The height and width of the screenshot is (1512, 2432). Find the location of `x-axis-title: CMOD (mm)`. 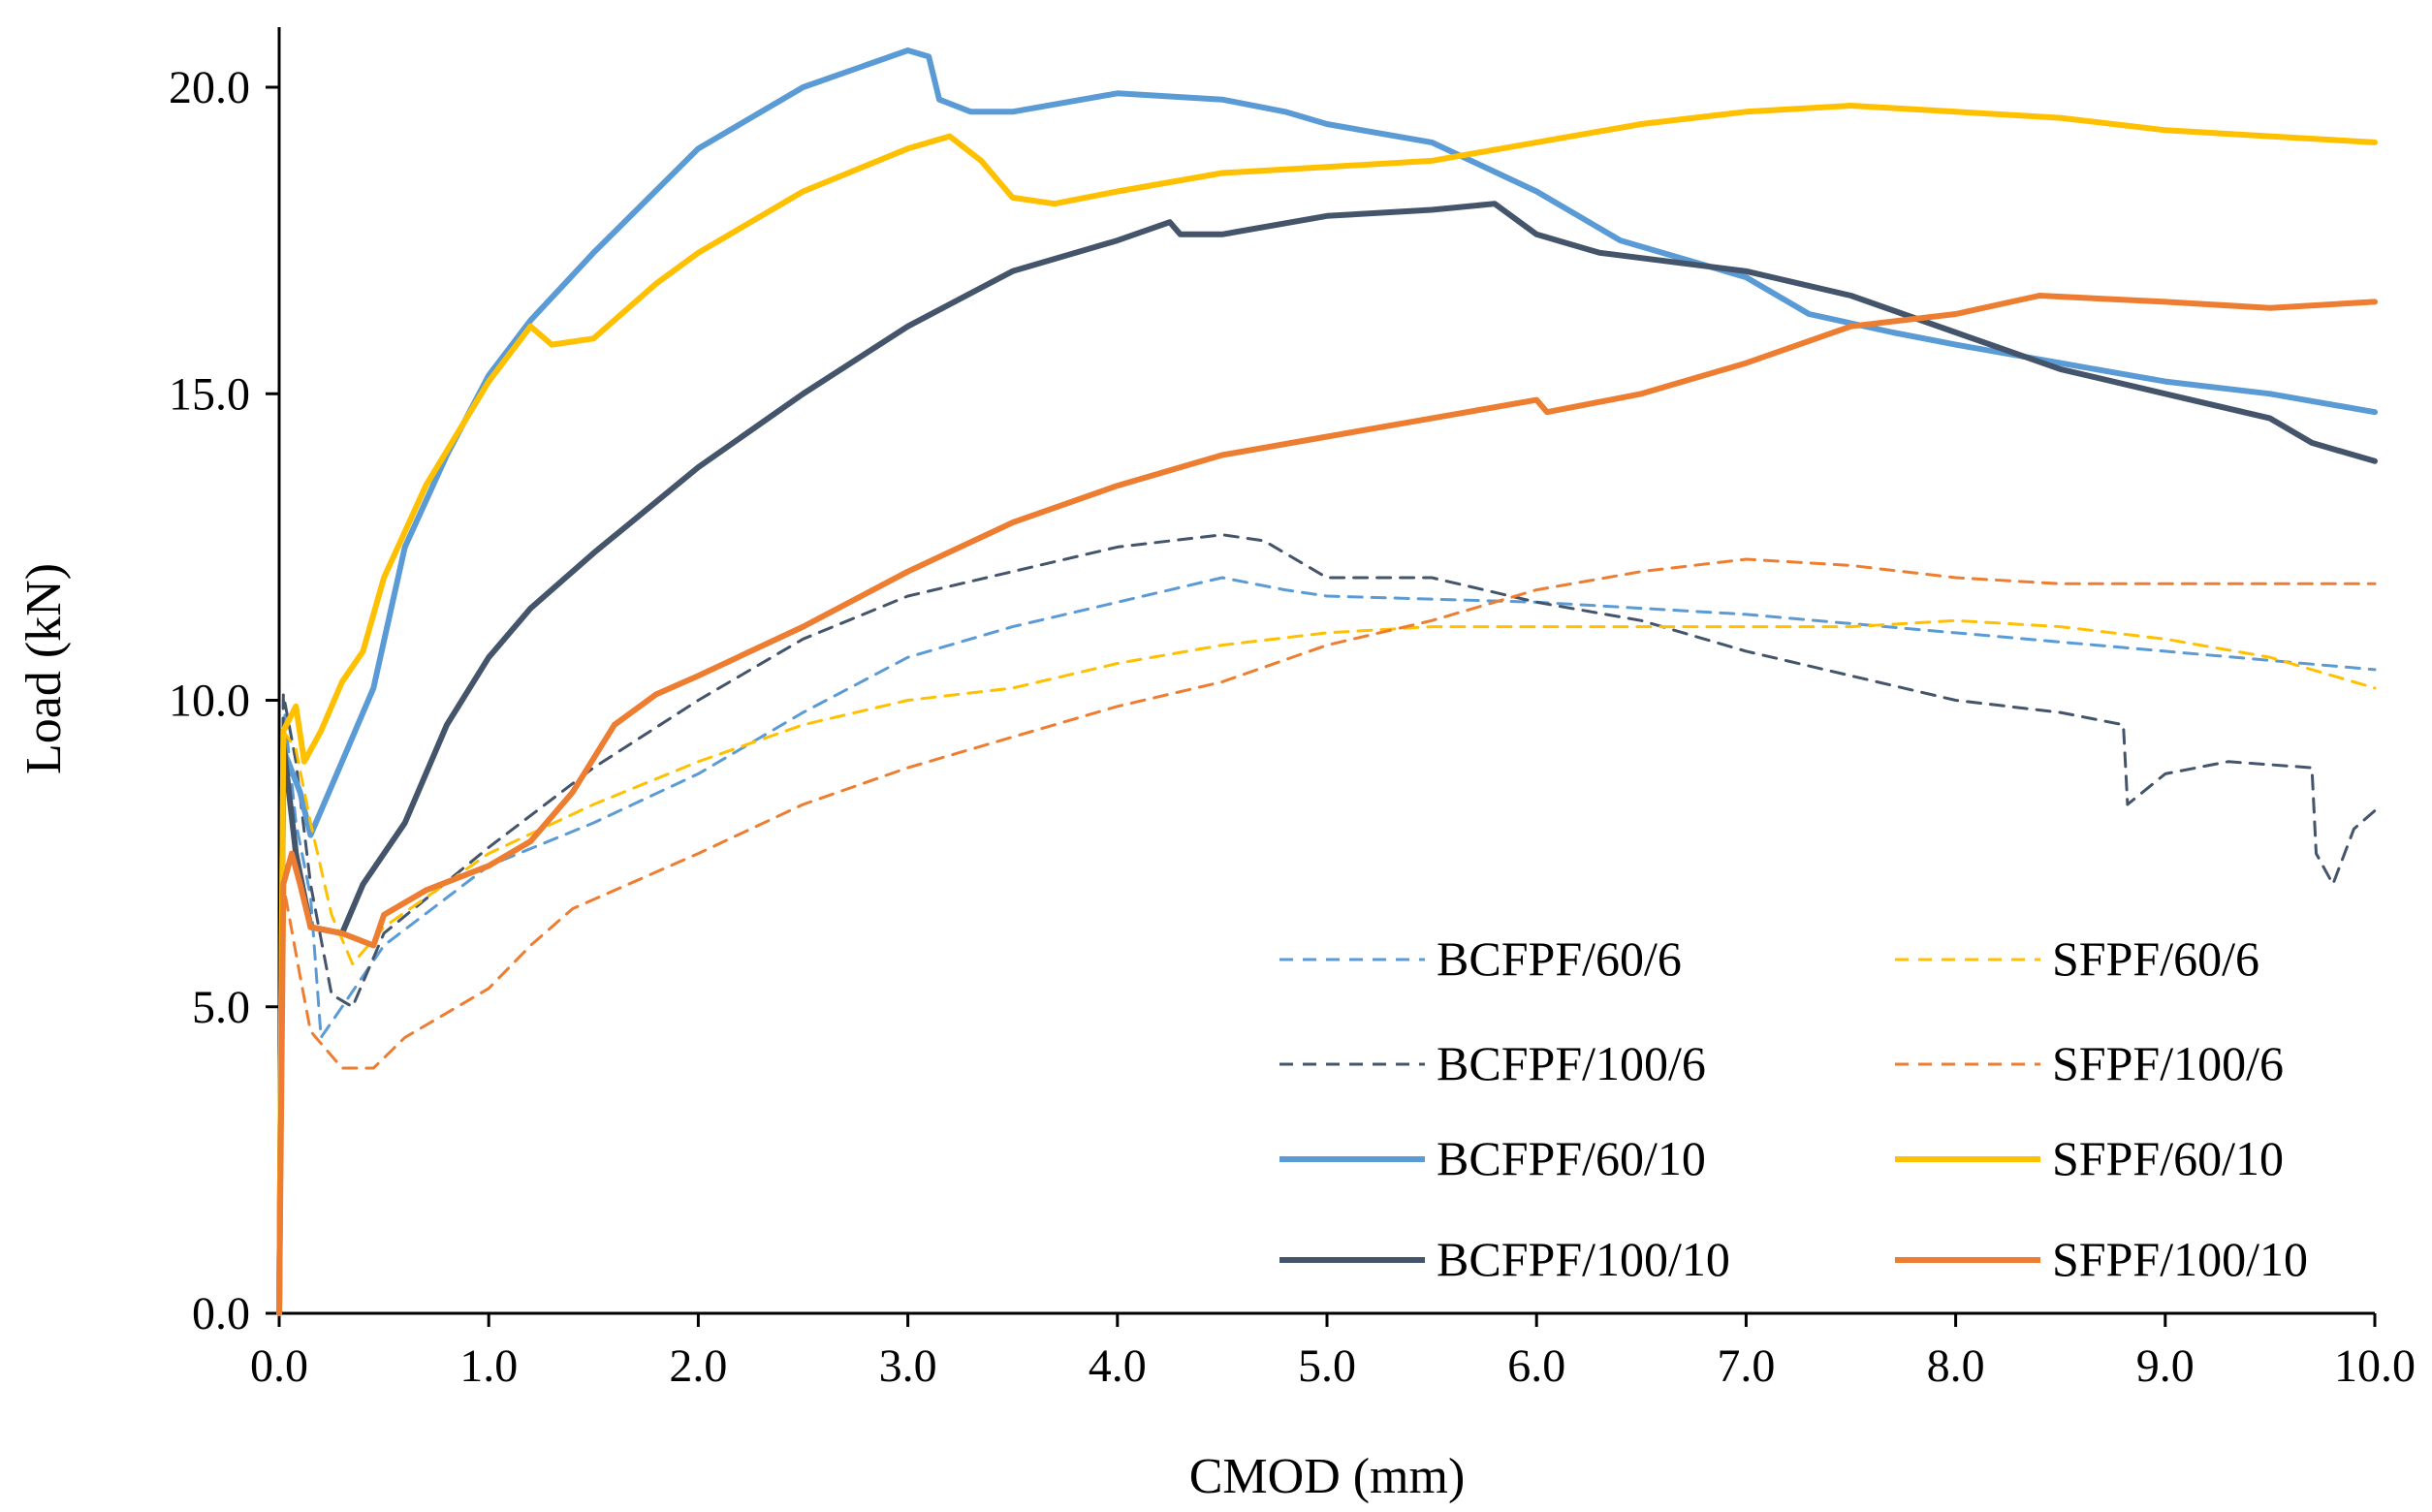

x-axis-title: CMOD (mm) is located at coordinates (1328, 1477).